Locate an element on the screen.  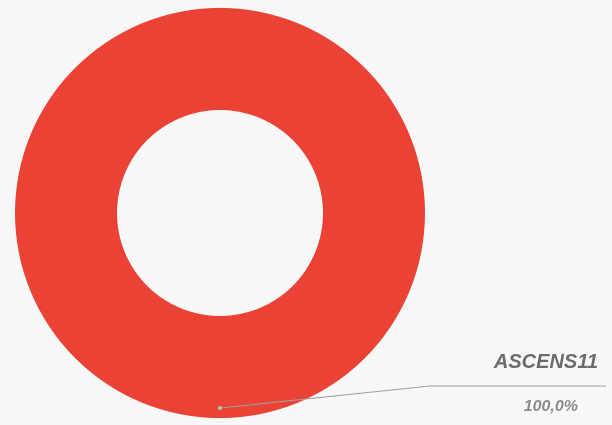
slice-leader-dot is located at coordinates (220, 408).